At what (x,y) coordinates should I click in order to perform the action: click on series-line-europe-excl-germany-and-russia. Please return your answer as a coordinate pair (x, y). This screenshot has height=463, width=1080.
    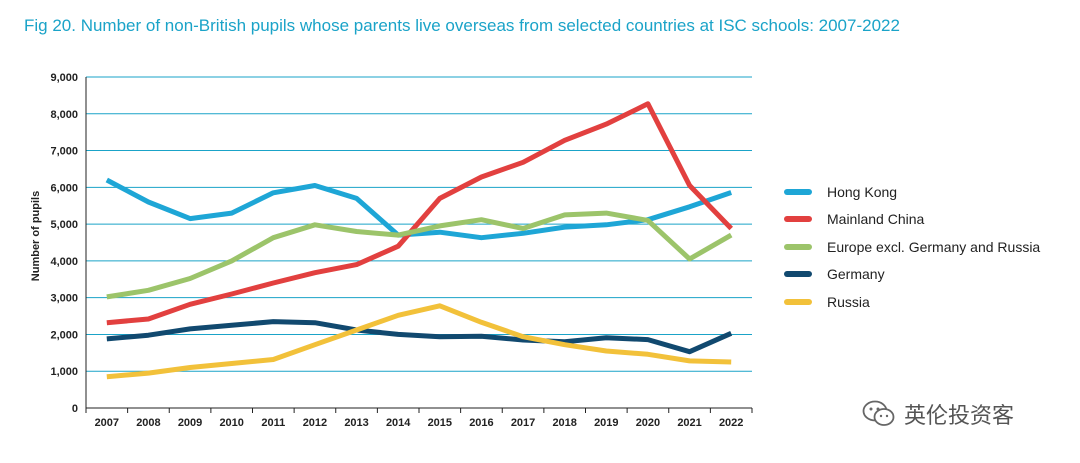
    Looking at the image, I should click on (419, 255).